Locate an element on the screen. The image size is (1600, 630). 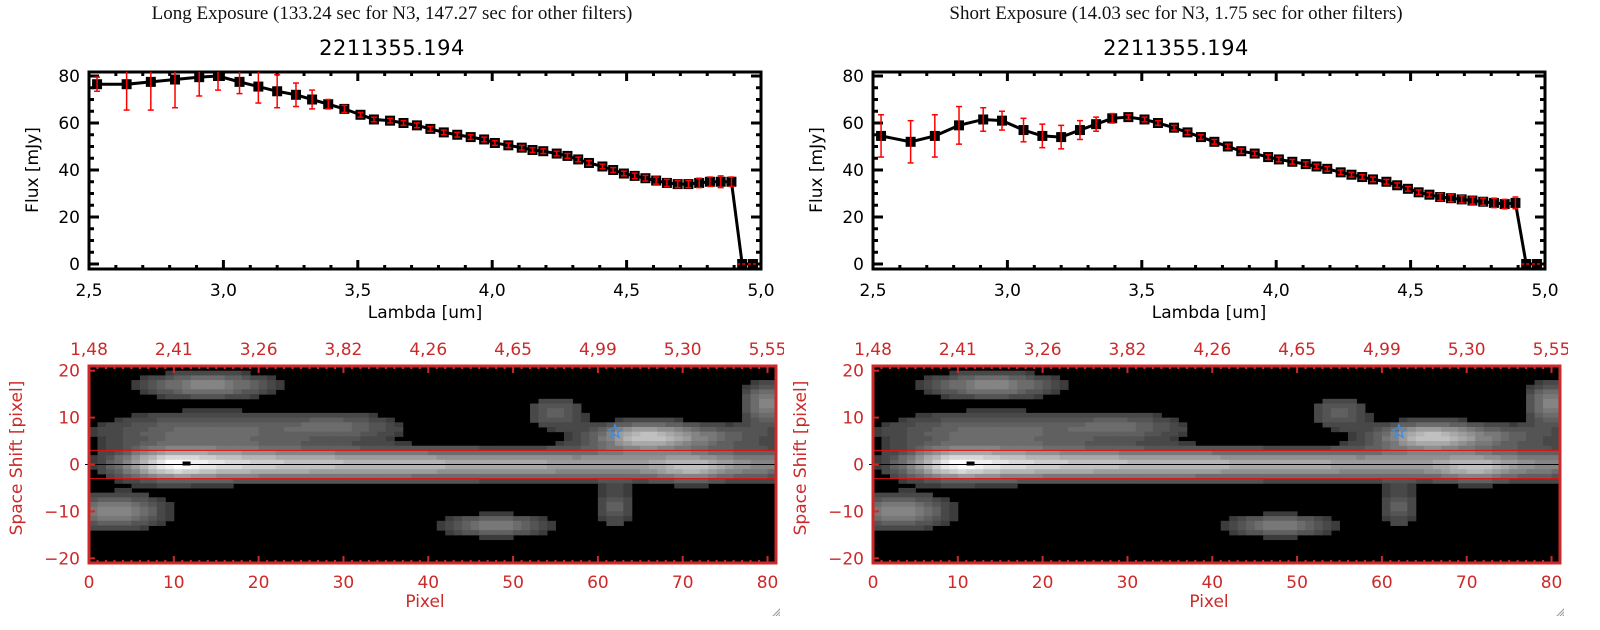
image-x-tick-label: 20 is located at coordinates (1043, 583).